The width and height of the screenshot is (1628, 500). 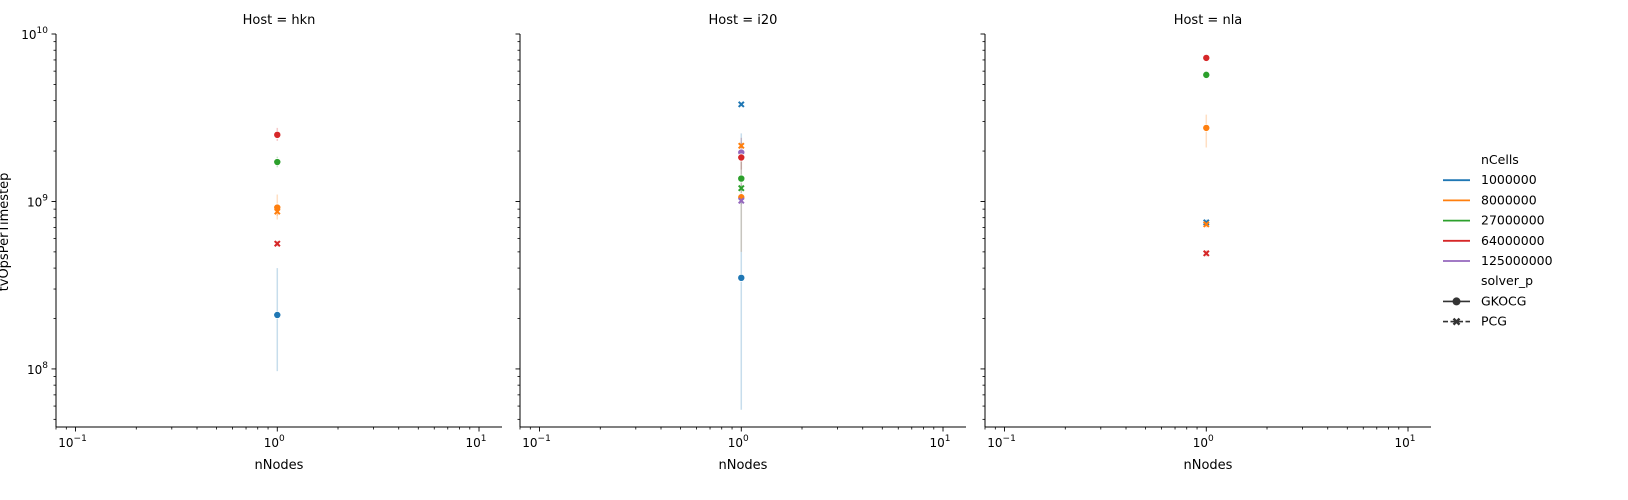 I want to click on panel-title: Host = i20, so click(x=743, y=20).